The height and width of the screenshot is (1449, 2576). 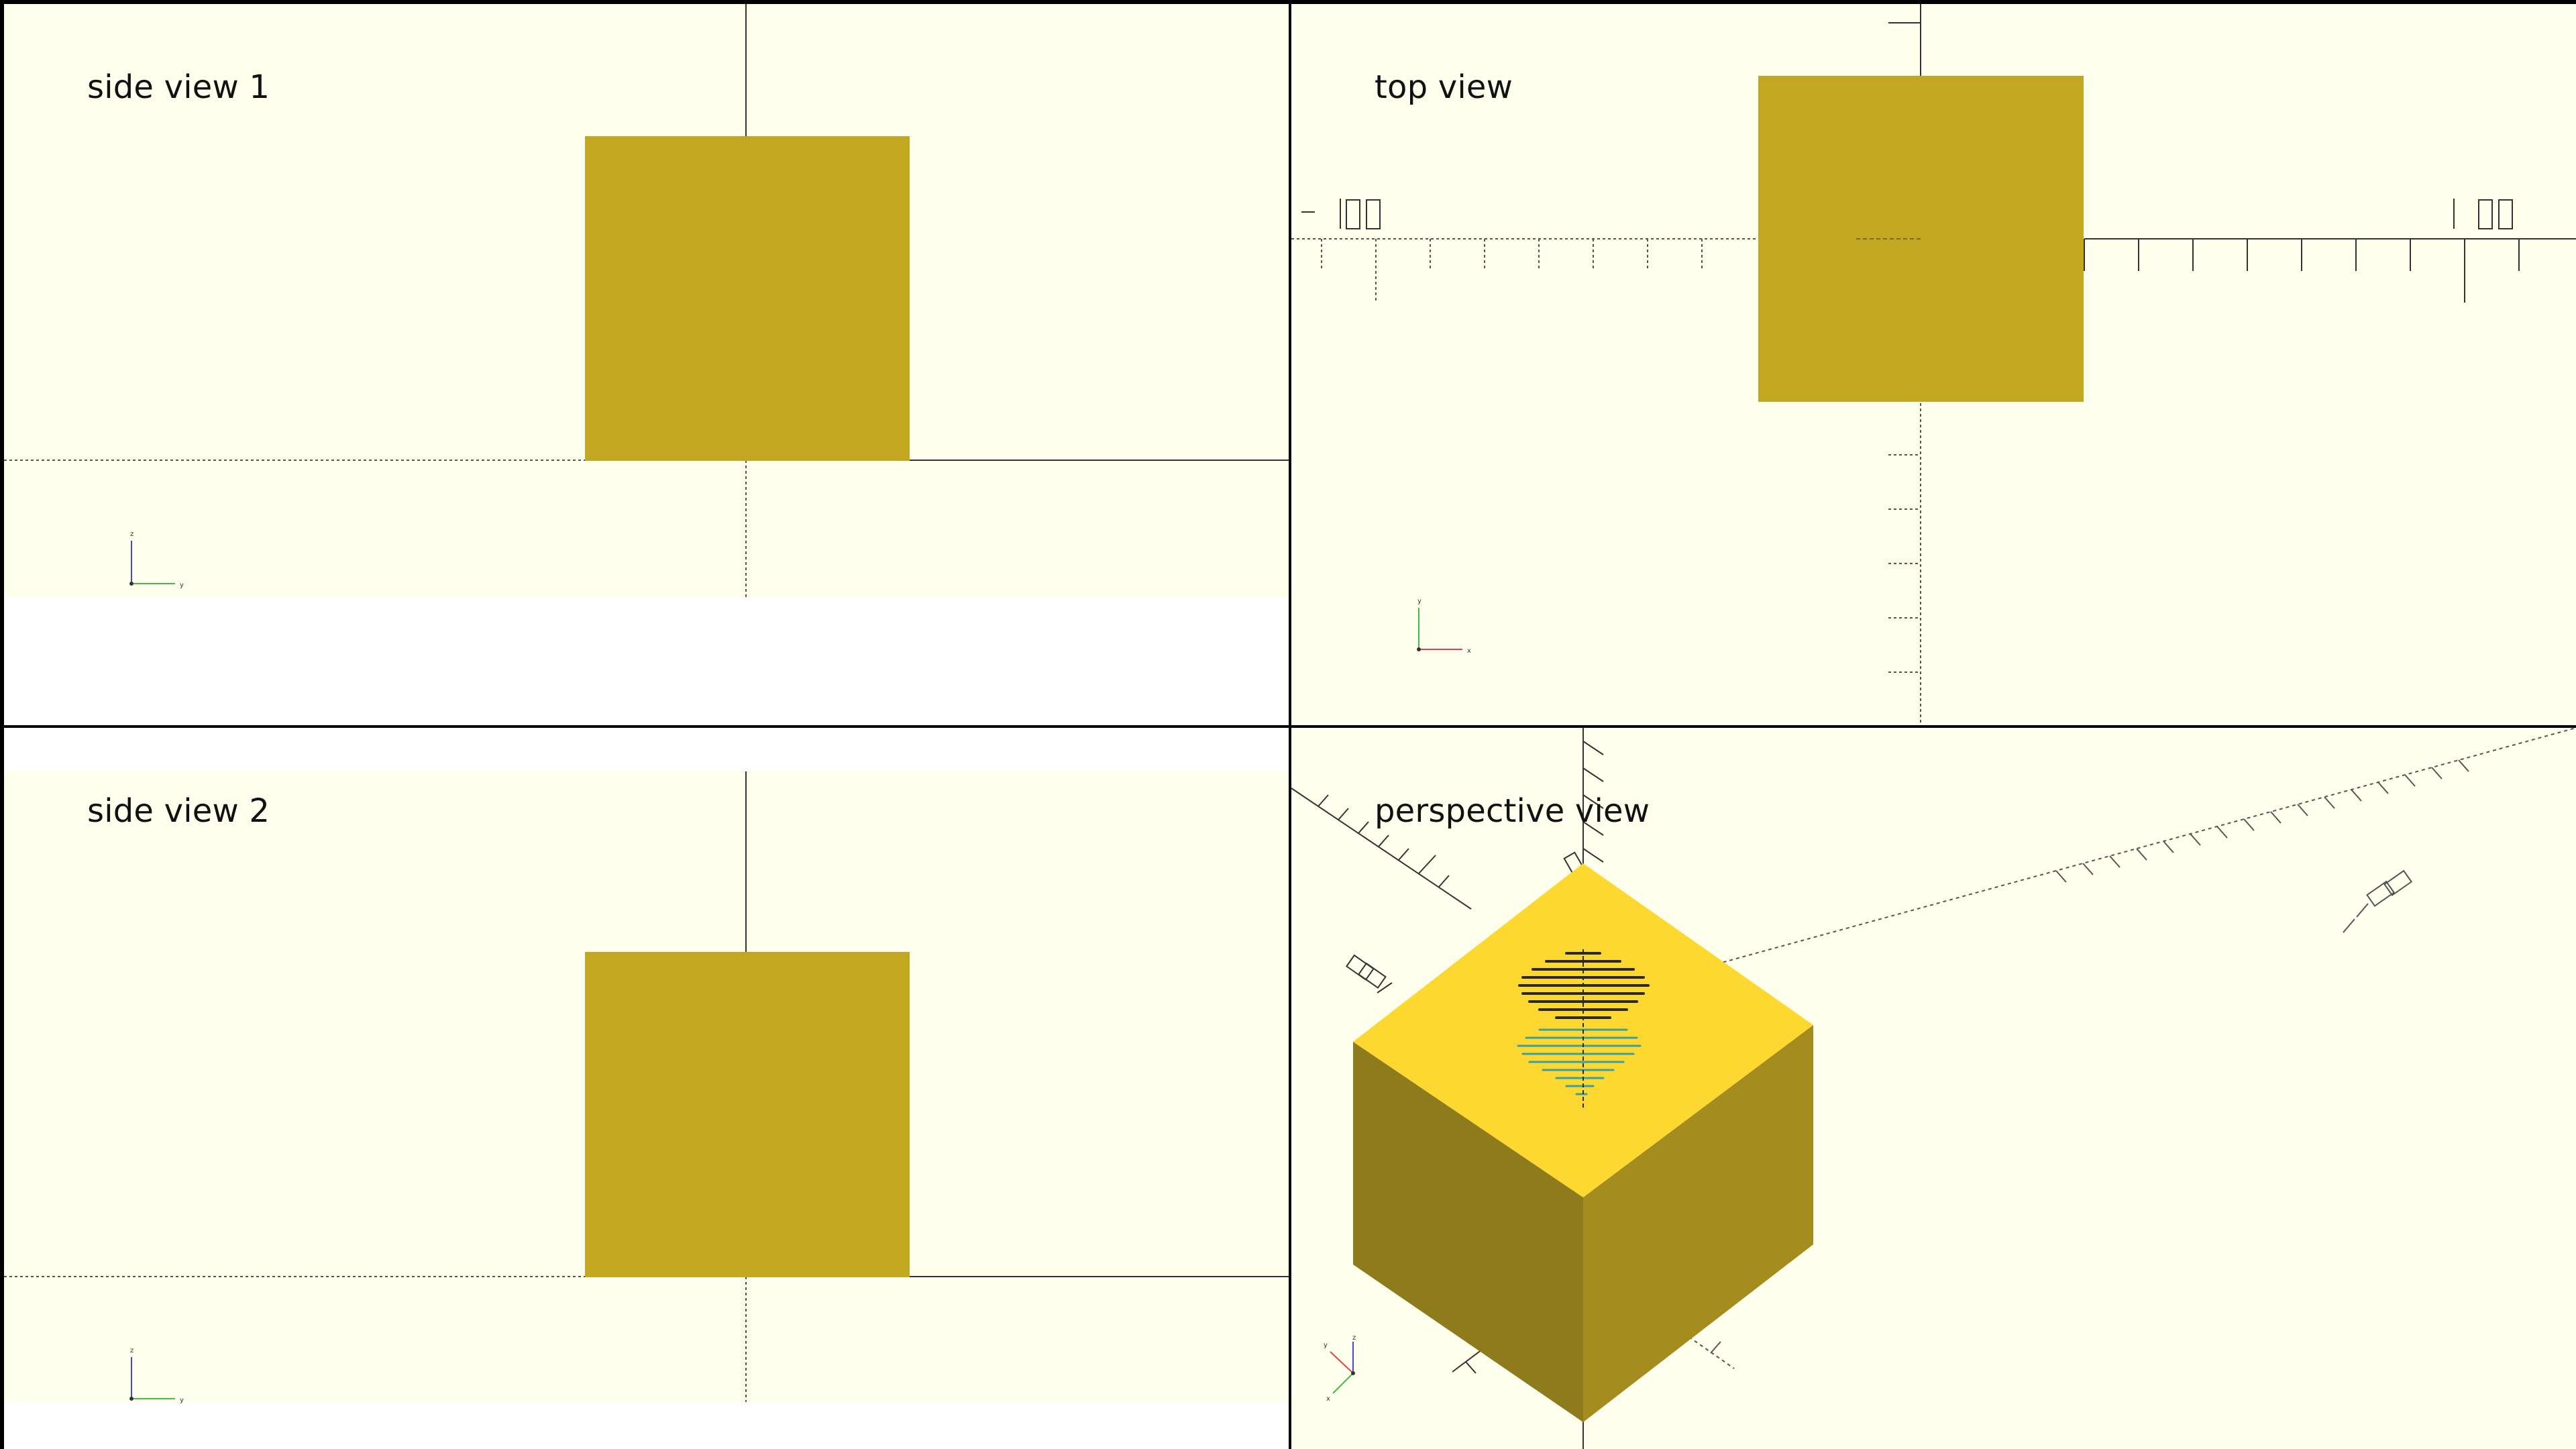 What do you see at coordinates (1904, 563) in the screenshot?
I see `y-axis-negative-ticks` at bounding box center [1904, 563].